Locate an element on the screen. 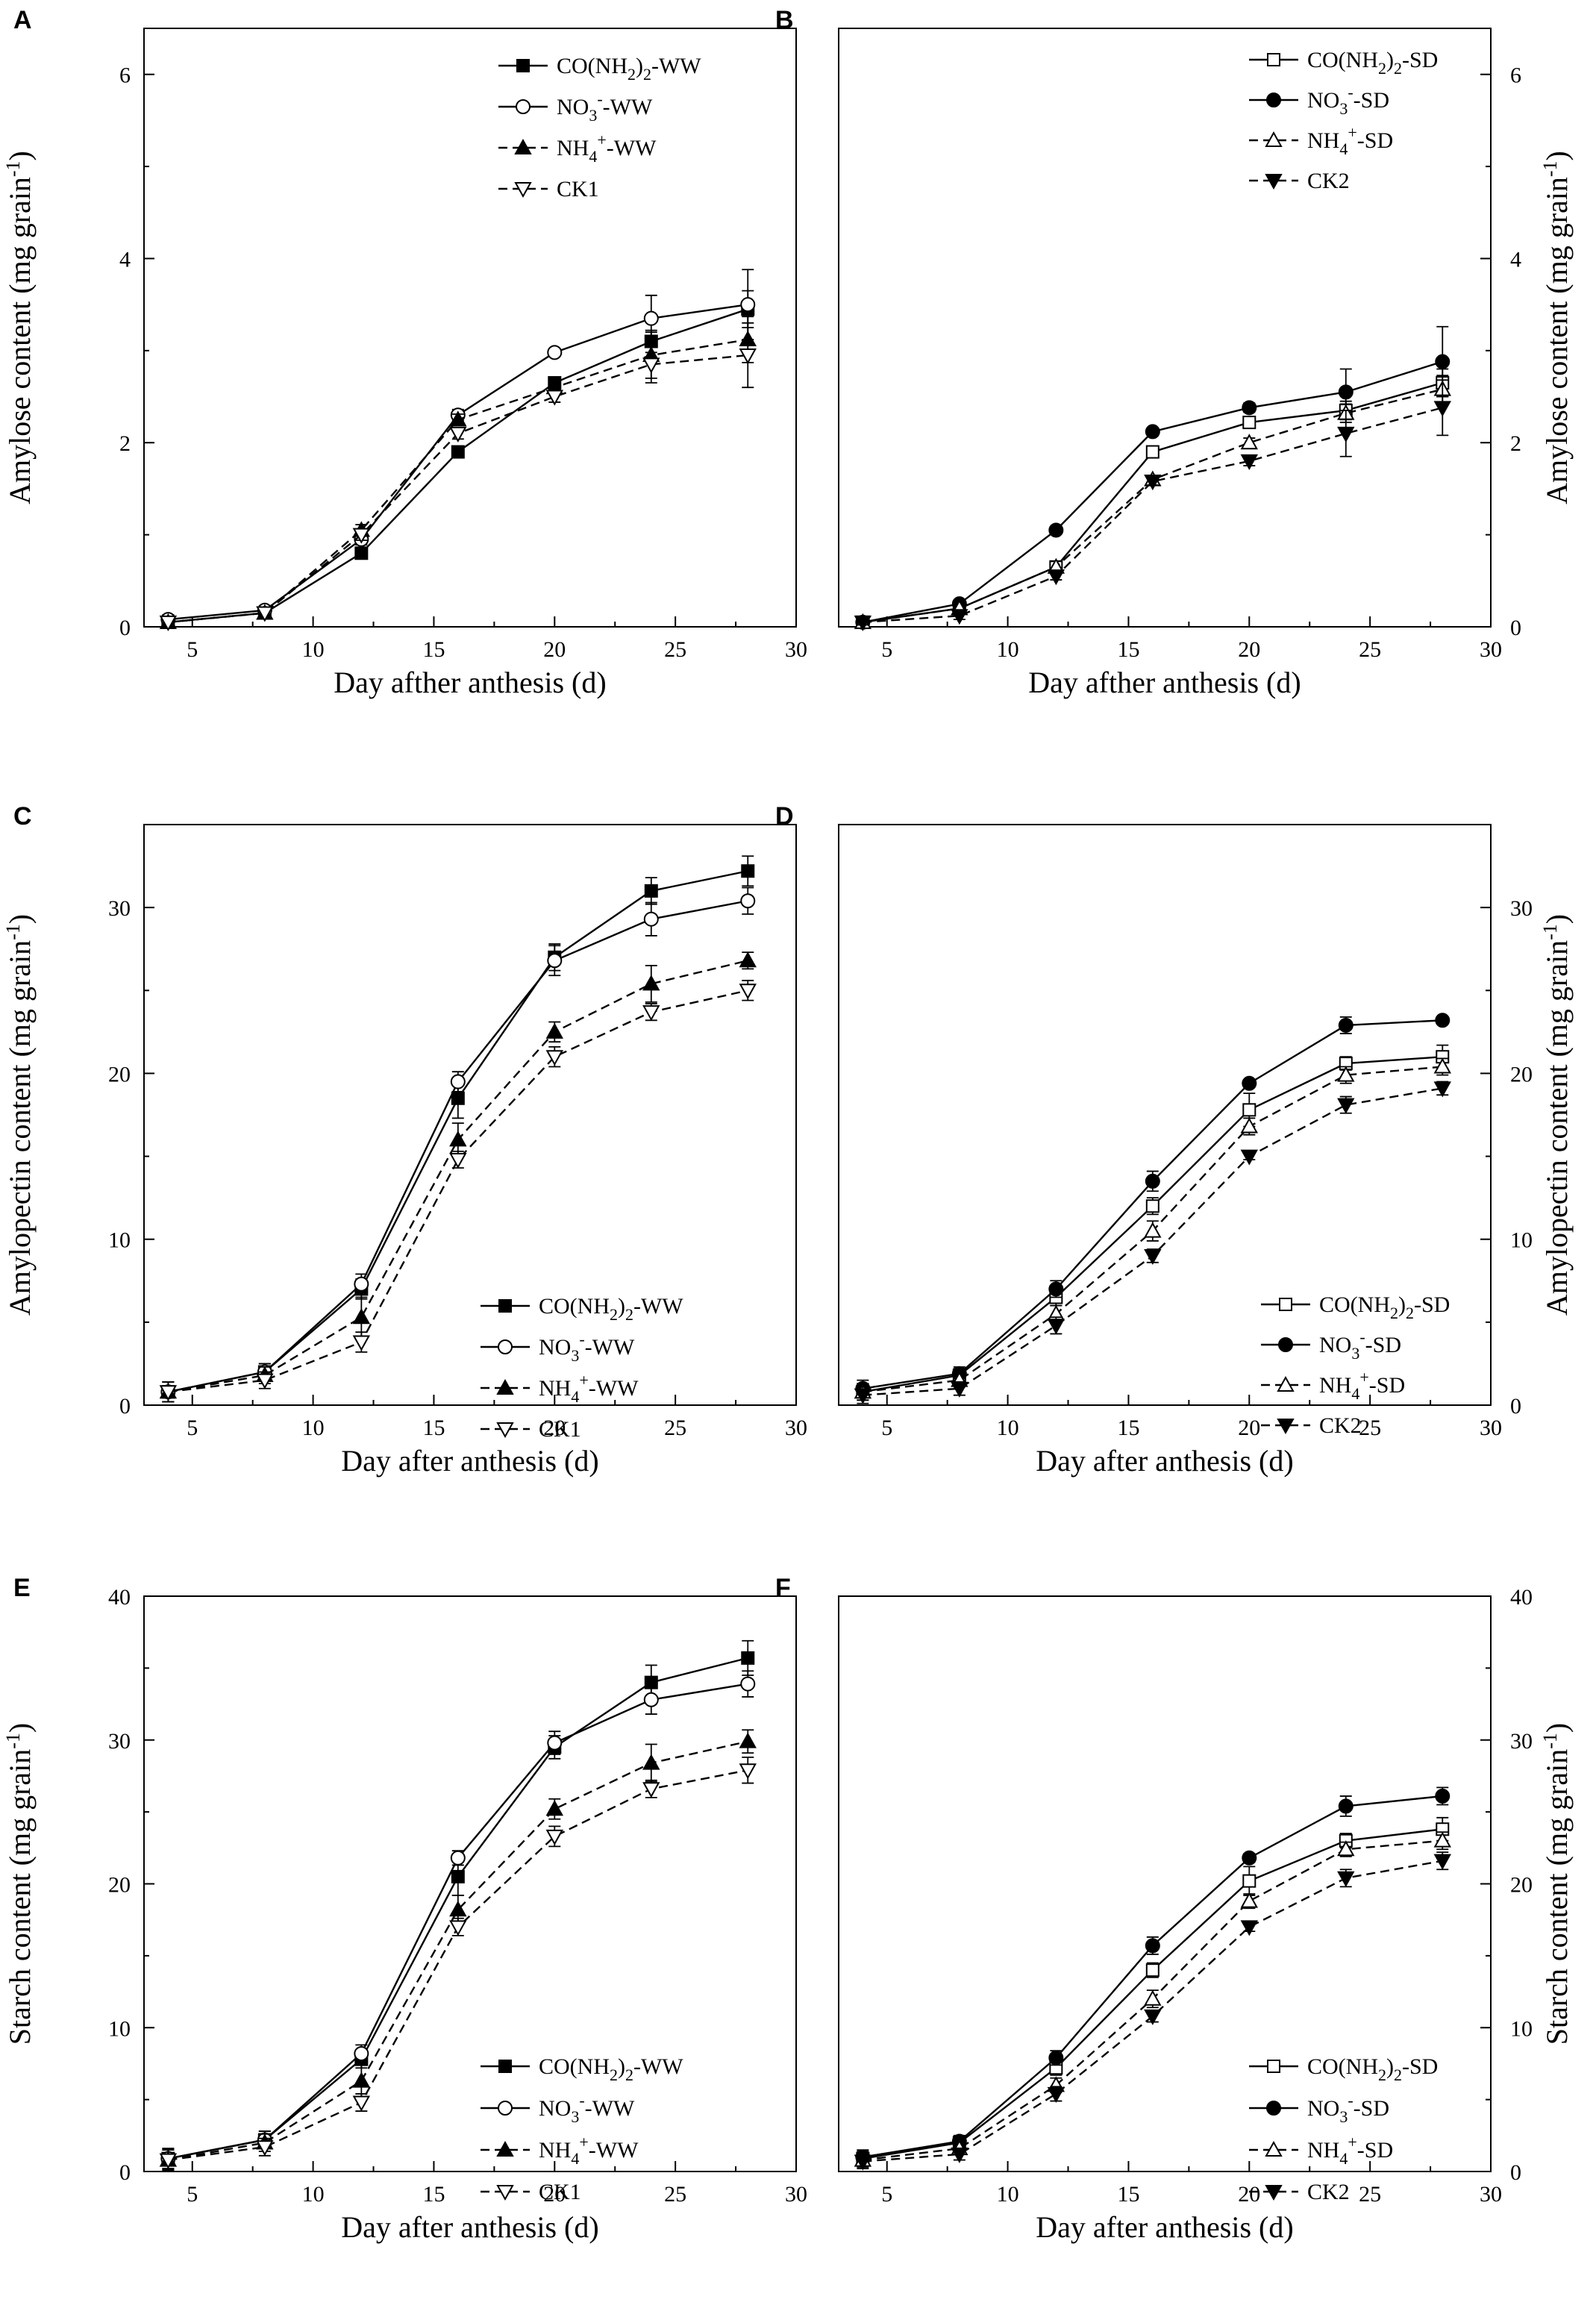  y-axis-title: Amylopectin content (mg grain-1) is located at coordinates (19, 1115).